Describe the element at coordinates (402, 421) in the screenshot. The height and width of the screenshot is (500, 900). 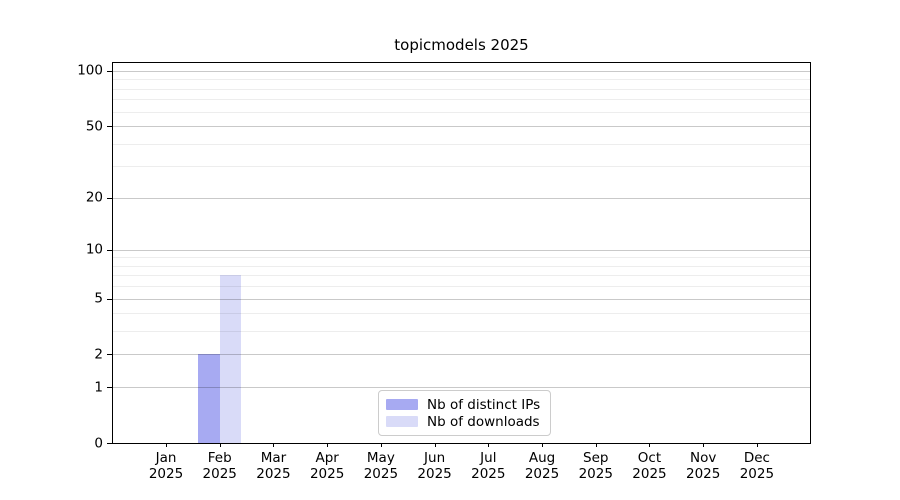
I see `legend-swatch-downloads-icon` at that location.